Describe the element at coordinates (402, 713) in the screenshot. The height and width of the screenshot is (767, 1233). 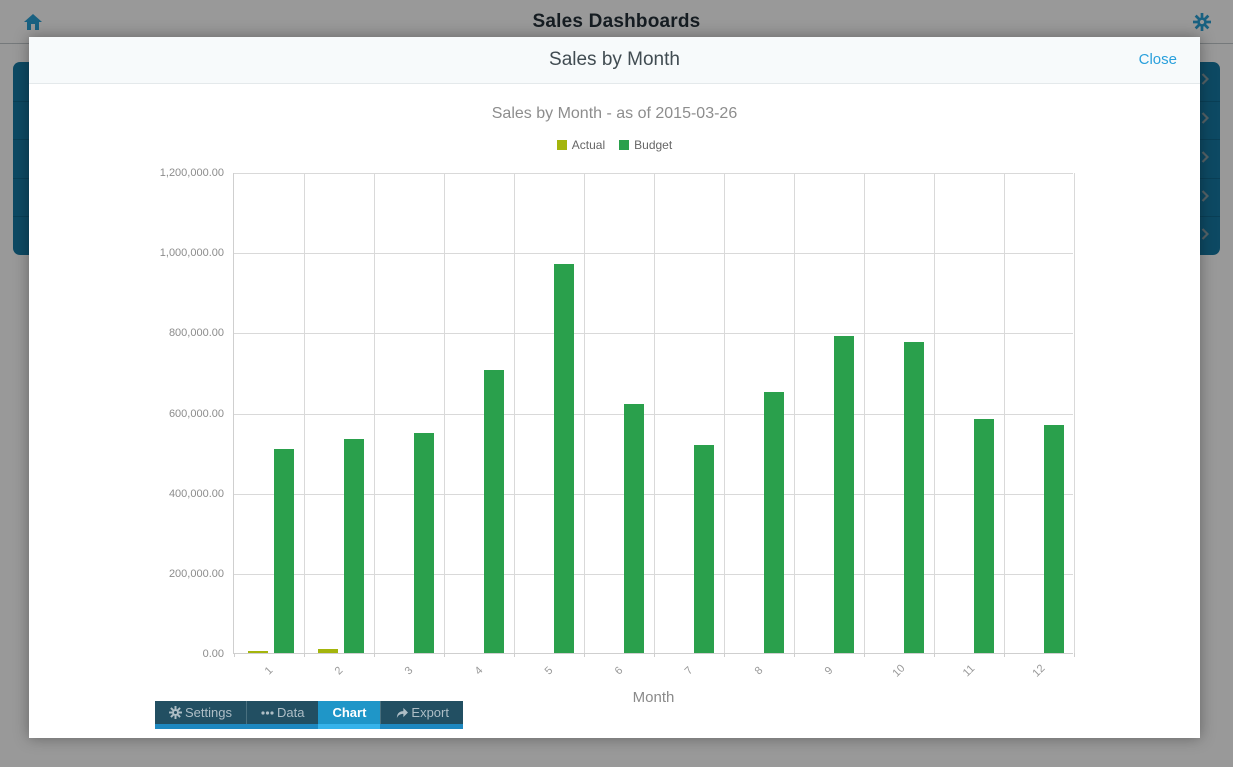
I see `export-arrow-icon` at that location.